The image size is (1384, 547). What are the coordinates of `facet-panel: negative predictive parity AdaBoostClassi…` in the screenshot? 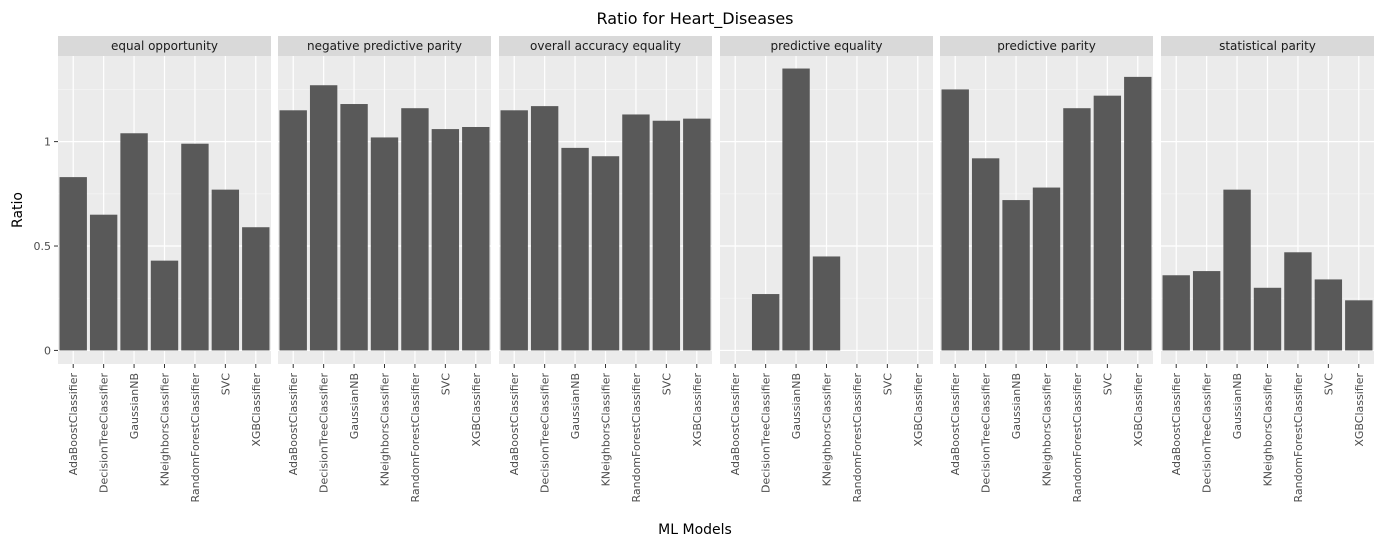 It's located at (384, 269).